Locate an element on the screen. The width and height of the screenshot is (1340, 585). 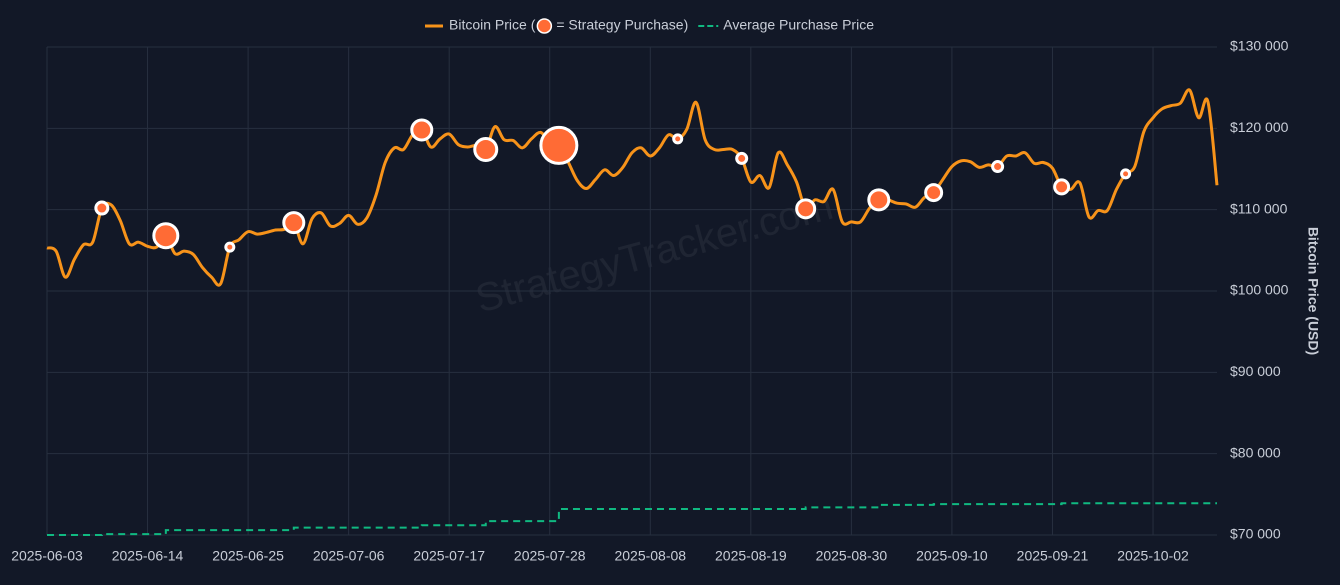
legend-label: = Strategy Purchase) is located at coordinates (622, 25).